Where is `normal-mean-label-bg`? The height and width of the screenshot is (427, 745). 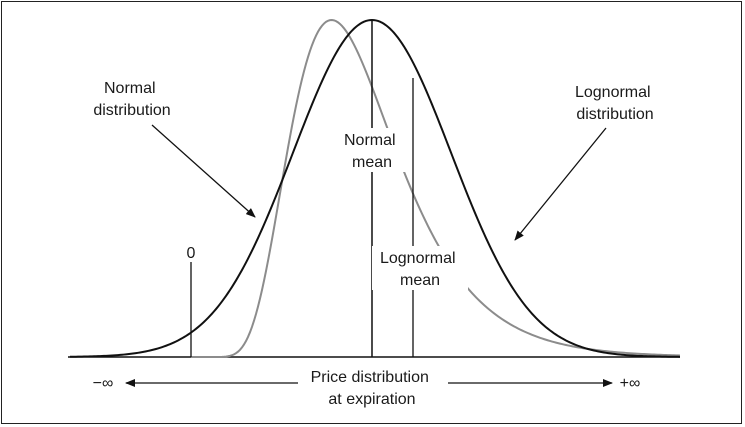 normal-mean-label-bg is located at coordinates (372, 150).